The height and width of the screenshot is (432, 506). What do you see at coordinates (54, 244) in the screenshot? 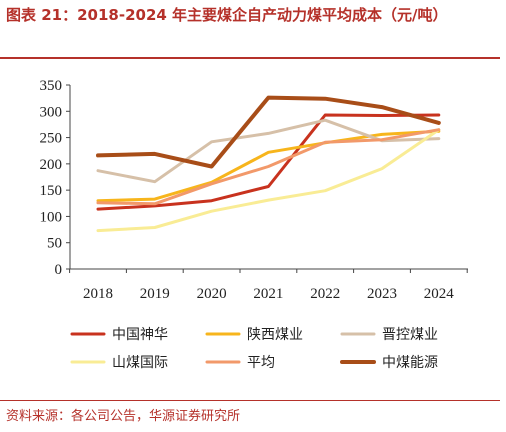
I see `y-tick-label: 50` at bounding box center [54, 244].